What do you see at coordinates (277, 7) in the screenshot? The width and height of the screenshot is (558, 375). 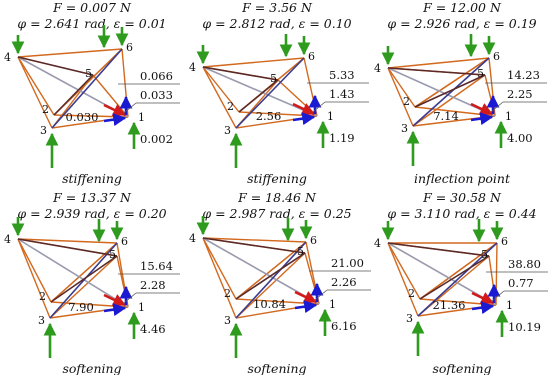 I see `force-label: F = 3.56 N` at bounding box center [277, 7].